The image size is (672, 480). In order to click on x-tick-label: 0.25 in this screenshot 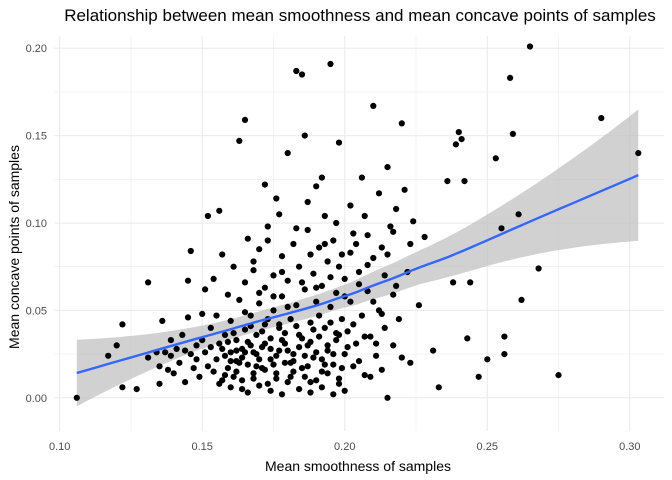, I will do `click(487, 447)`.